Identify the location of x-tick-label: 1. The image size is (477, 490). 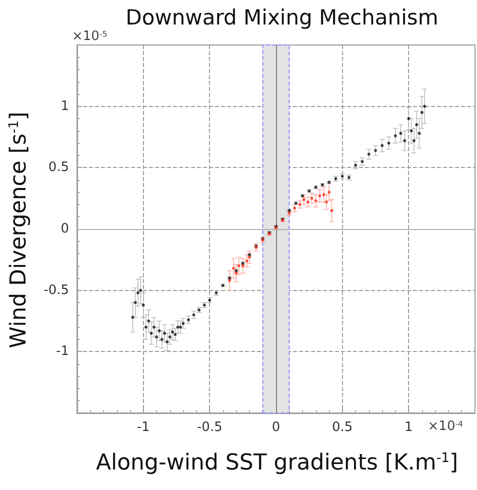
(408, 427).